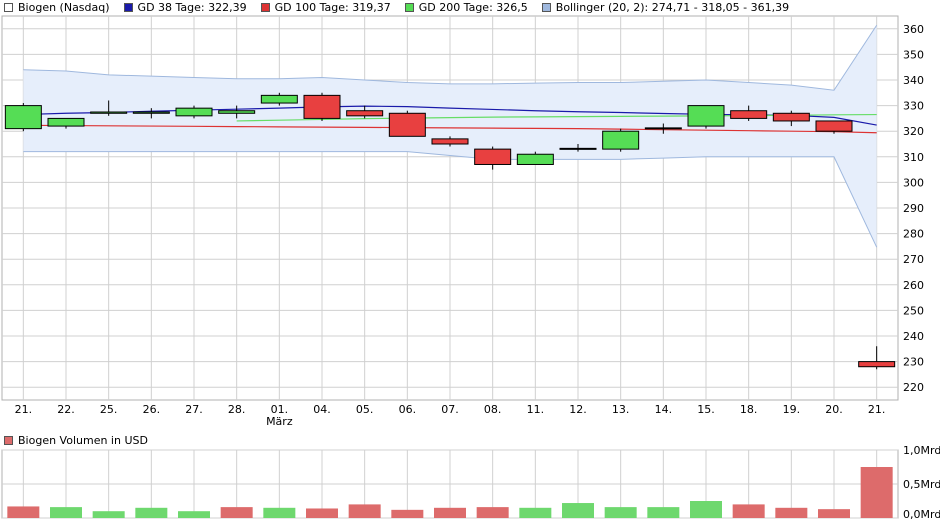 The image size is (940, 526). I want to click on gd200-line, so click(556, 117).